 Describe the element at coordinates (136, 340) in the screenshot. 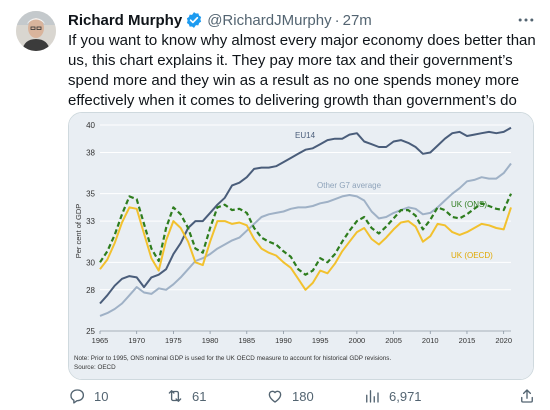

I see `x-tick-label: 1970` at that location.